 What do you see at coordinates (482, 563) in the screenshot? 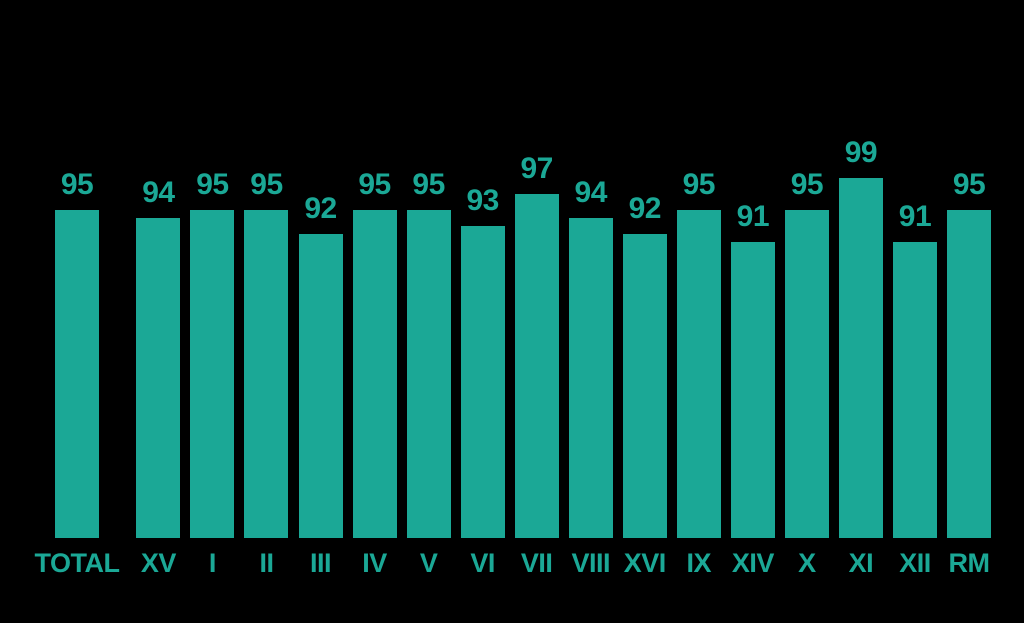
I see `category-label: VI` at bounding box center [482, 563].